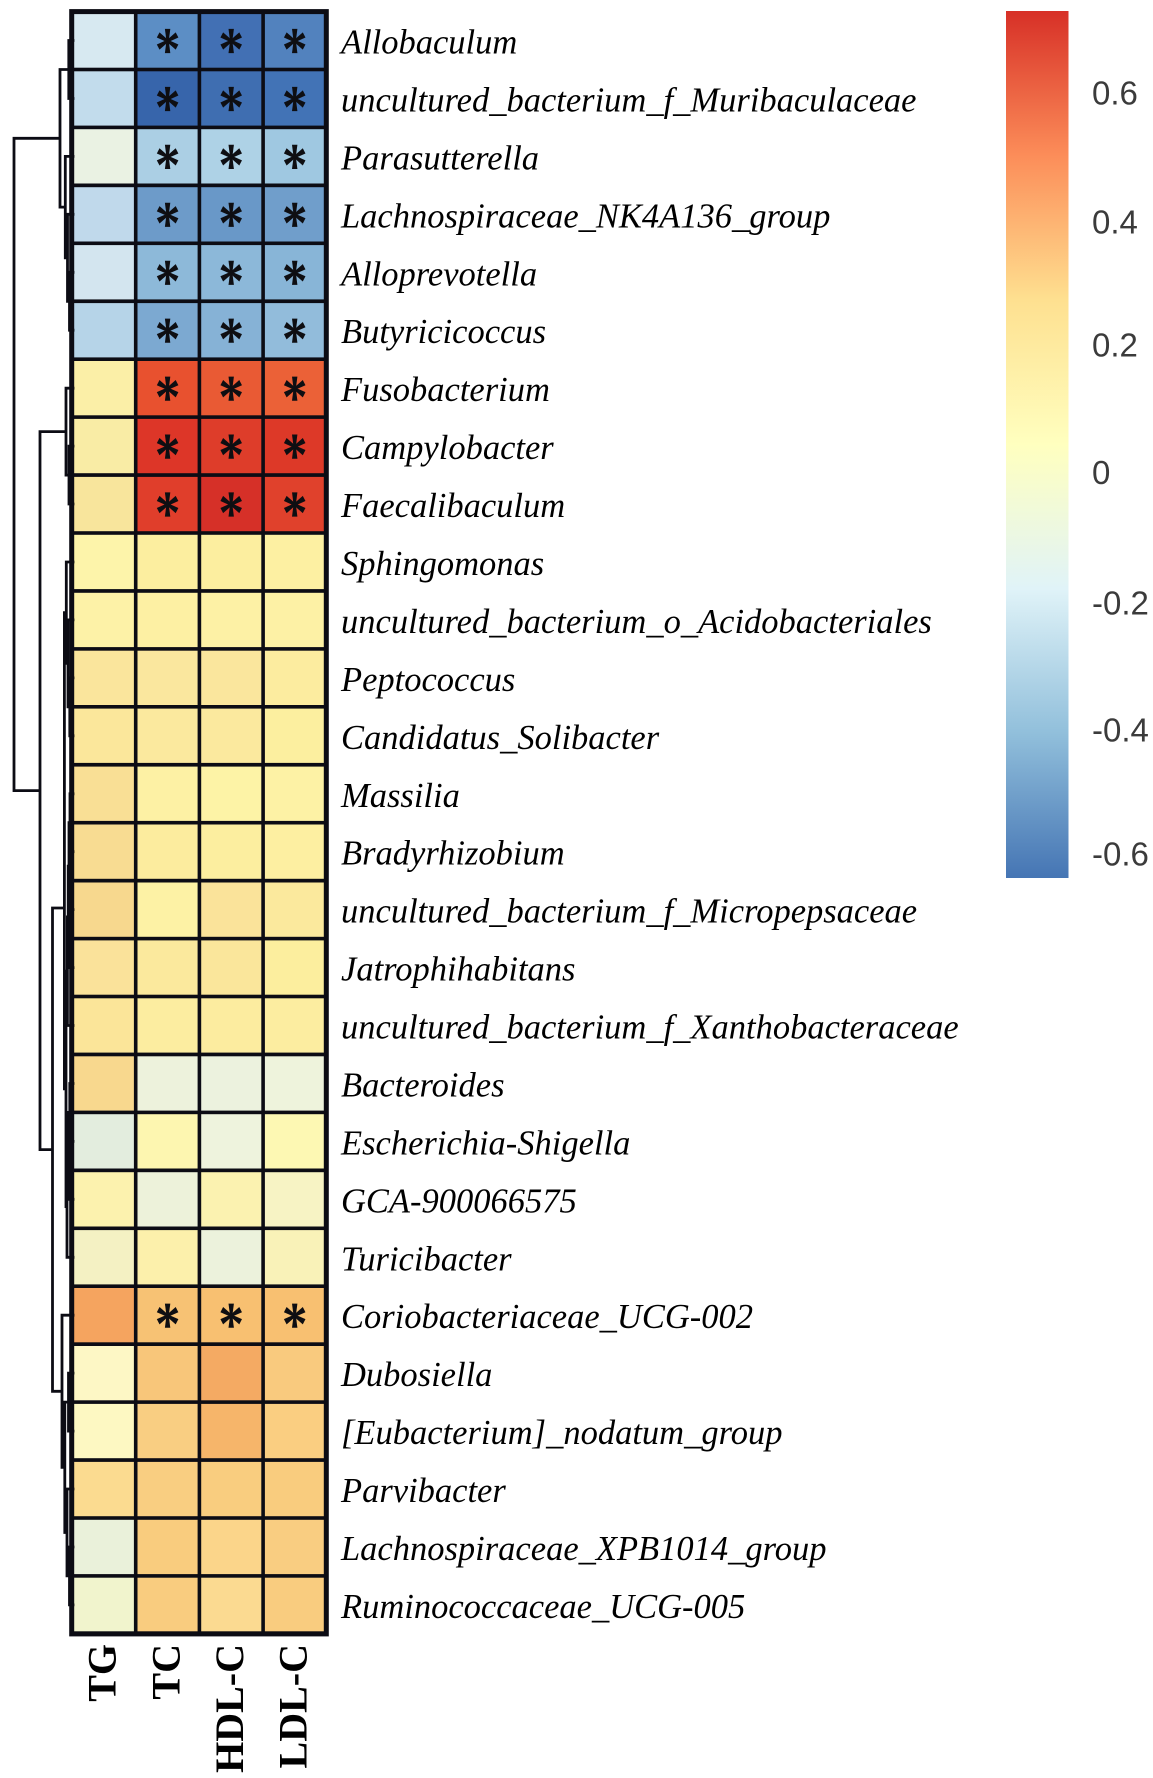  Describe the element at coordinates (293, 1706) in the screenshot. I see `svg-text: LDL-C` at that location.